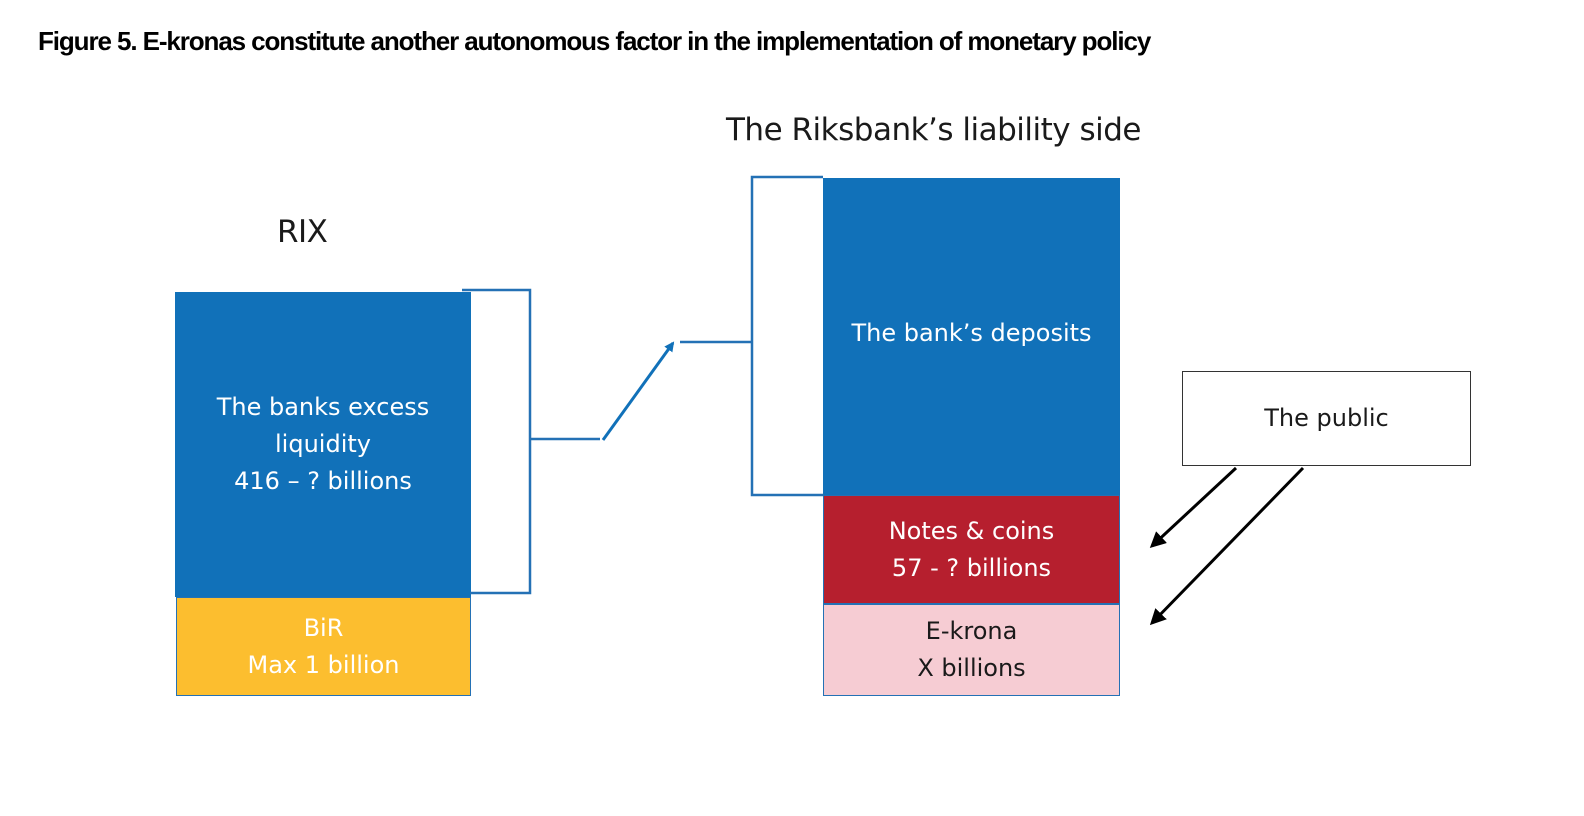 This screenshot has height=816, width=1584. I want to click on excess-liquidity-label-line2: liquidity, so click(323, 444).